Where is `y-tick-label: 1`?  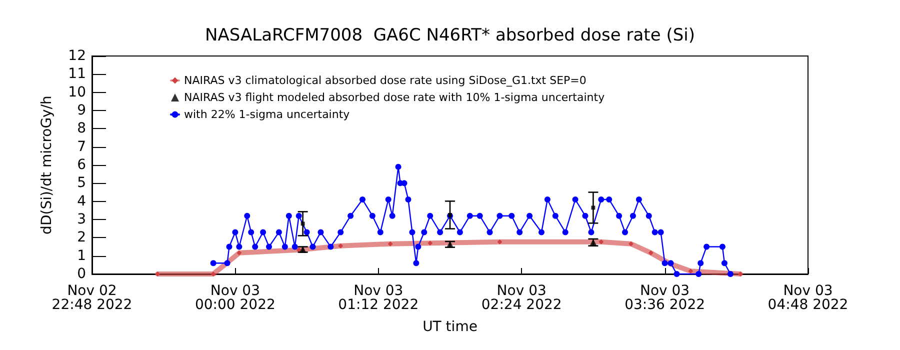
y-tick-label: 1 is located at coordinates (81, 256).